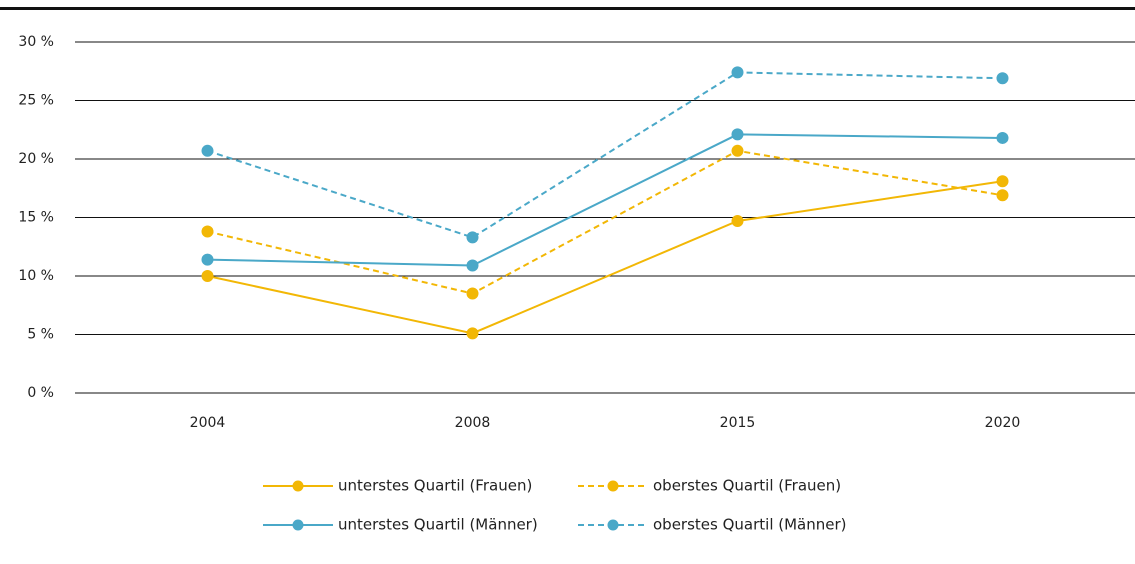 The height and width of the screenshot is (564, 1135). Describe the element at coordinates (435, 486) in the screenshot. I see `legend-label: unterstes Quartil (Frauen)` at that location.